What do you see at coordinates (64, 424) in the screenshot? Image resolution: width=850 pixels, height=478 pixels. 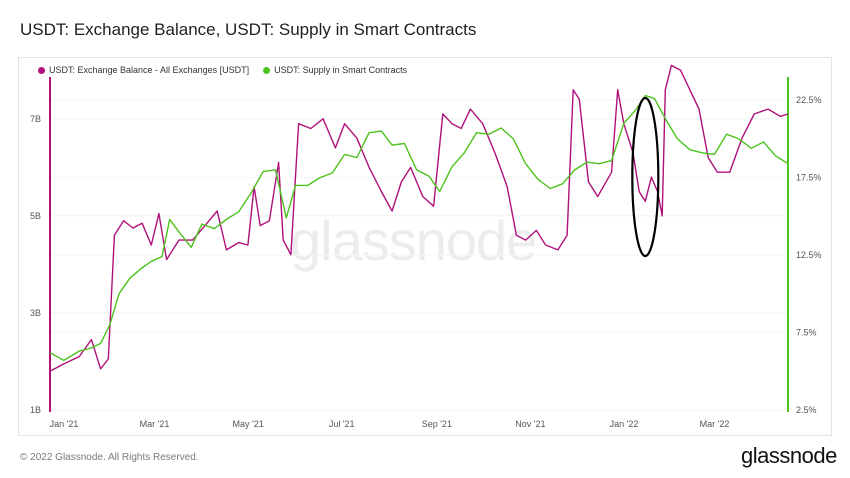 I see `x-tick-label: Jan '21` at bounding box center [64, 424].